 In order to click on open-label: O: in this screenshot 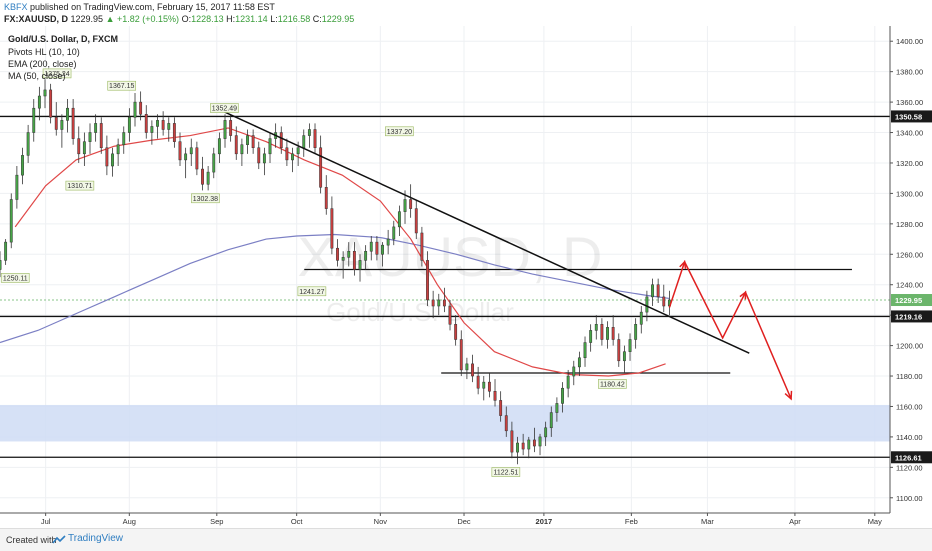, I will do `click(186, 19)`.